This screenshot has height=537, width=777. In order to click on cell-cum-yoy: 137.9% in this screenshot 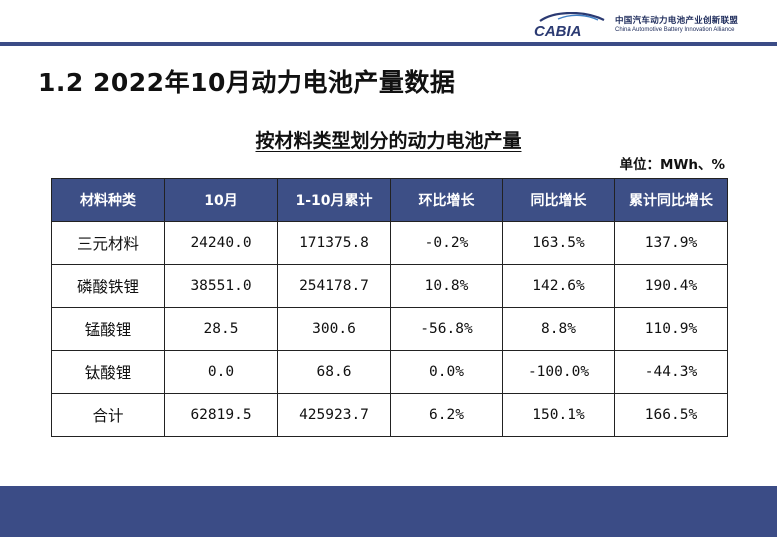, I will do `click(671, 243)`.